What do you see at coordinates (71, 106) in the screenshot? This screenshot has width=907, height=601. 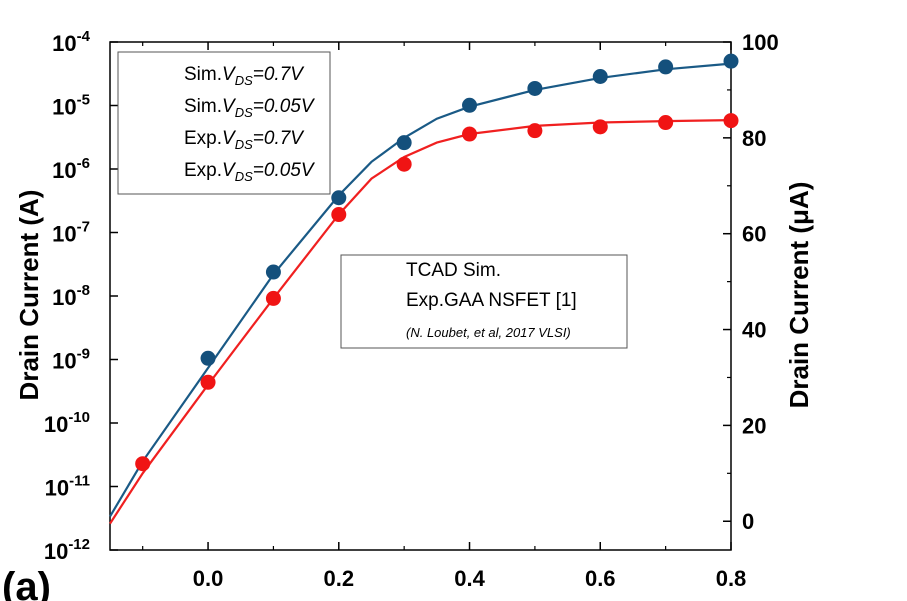 I see `y-tick-label: 10⁻⁵` at bounding box center [71, 106].